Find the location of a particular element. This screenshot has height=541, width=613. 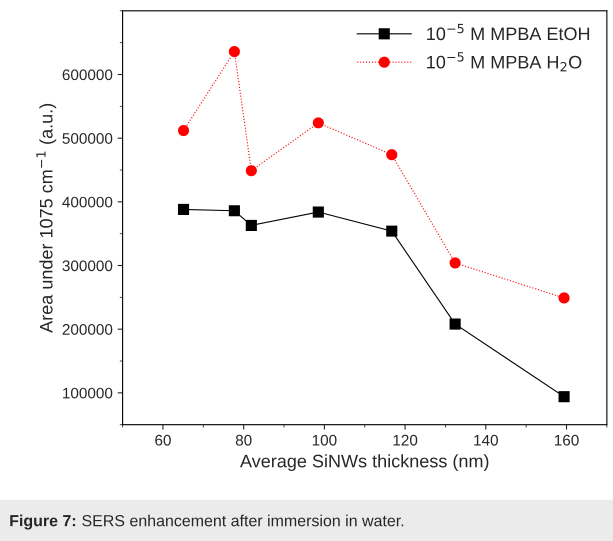

y-tick-label: 100000 is located at coordinates (87, 393).